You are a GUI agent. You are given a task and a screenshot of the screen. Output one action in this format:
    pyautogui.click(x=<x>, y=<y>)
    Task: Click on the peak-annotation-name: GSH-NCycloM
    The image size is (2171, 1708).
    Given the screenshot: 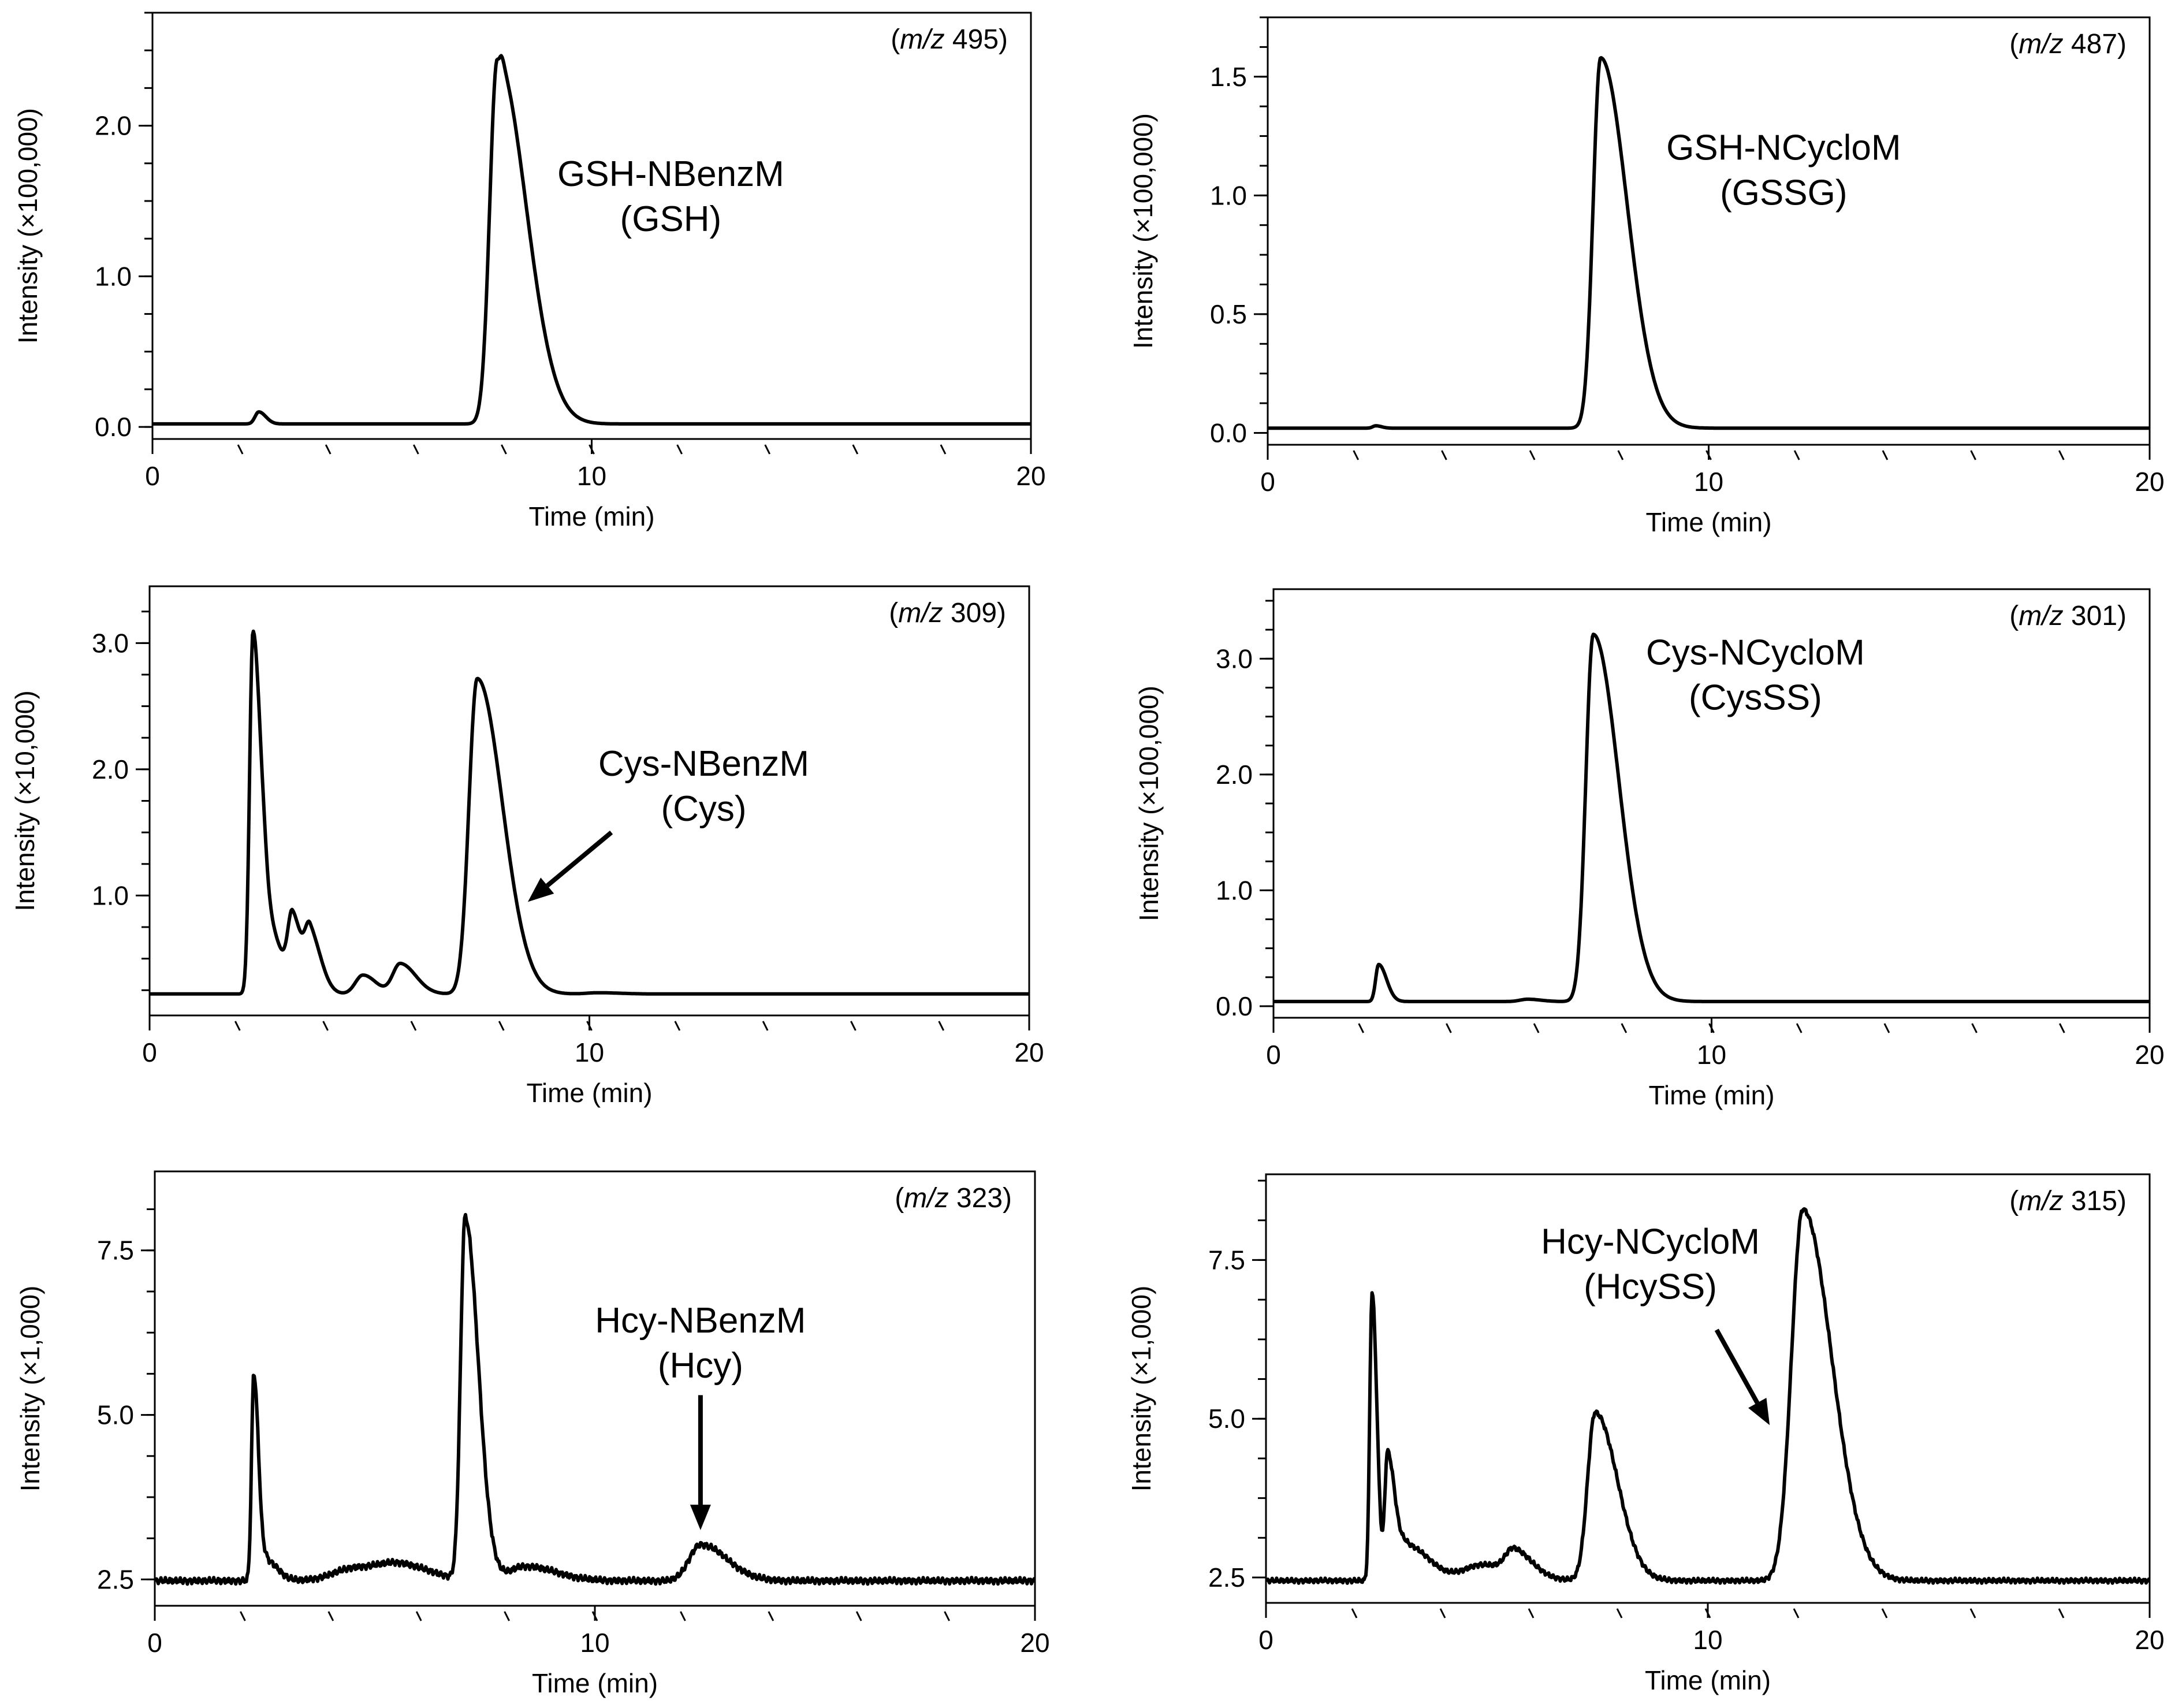 What is the action you would take?
    pyautogui.click(x=1784, y=148)
    